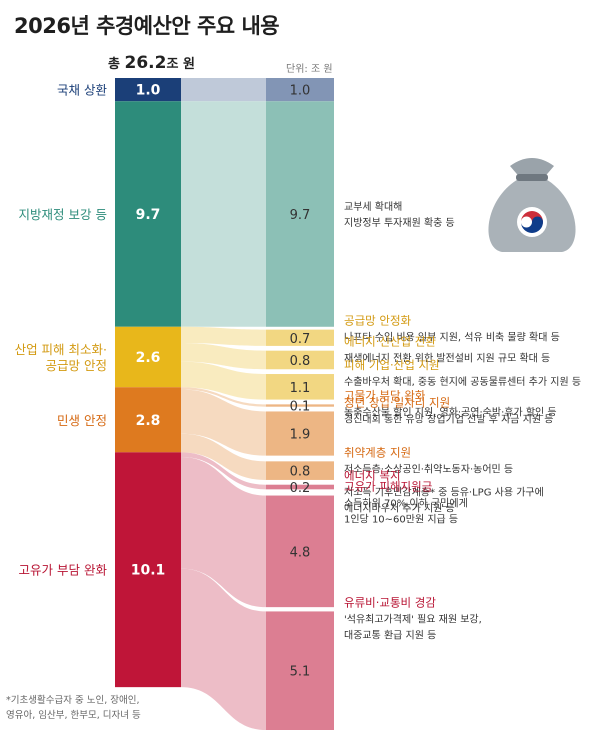 This screenshot has height=745, width=597. Describe the element at coordinates (447, 358) in the screenshot. I see `item-description: 재생에너지 전환 위한 발전설비 지원 규모 확대 등` at that location.